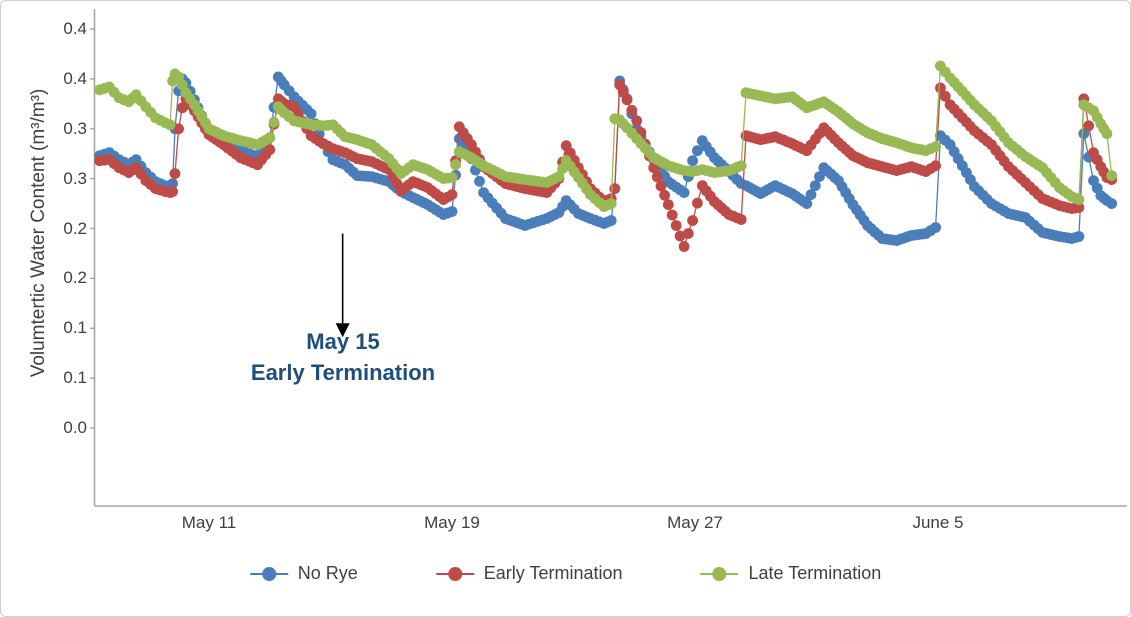 The width and height of the screenshot is (1131, 617). Describe the element at coordinates (938, 522) in the screenshot. I see `x-axis-tick-label: June 5` at that location.